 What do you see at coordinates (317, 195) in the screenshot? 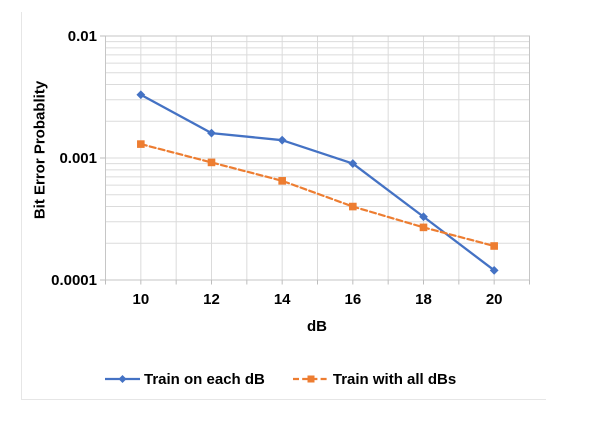
I see `series-line-train-with-all-dbs` at bounding box center [317, 195].